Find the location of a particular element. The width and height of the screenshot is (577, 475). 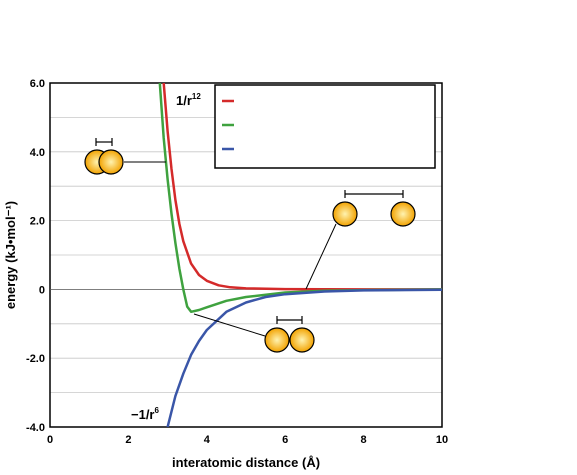

atoms-separated is located at coordinates (360, 240).